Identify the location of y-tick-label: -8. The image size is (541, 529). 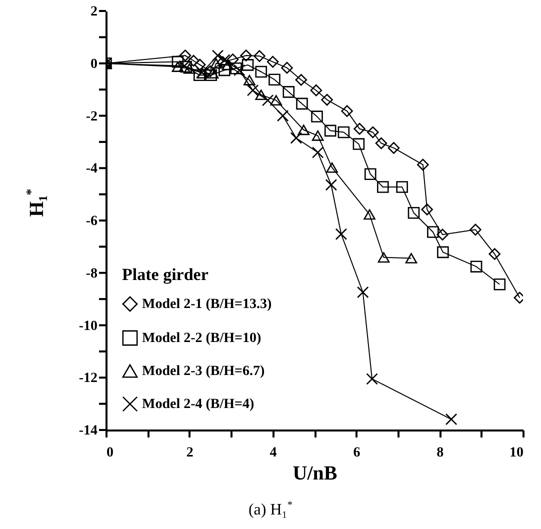
(92, 274).